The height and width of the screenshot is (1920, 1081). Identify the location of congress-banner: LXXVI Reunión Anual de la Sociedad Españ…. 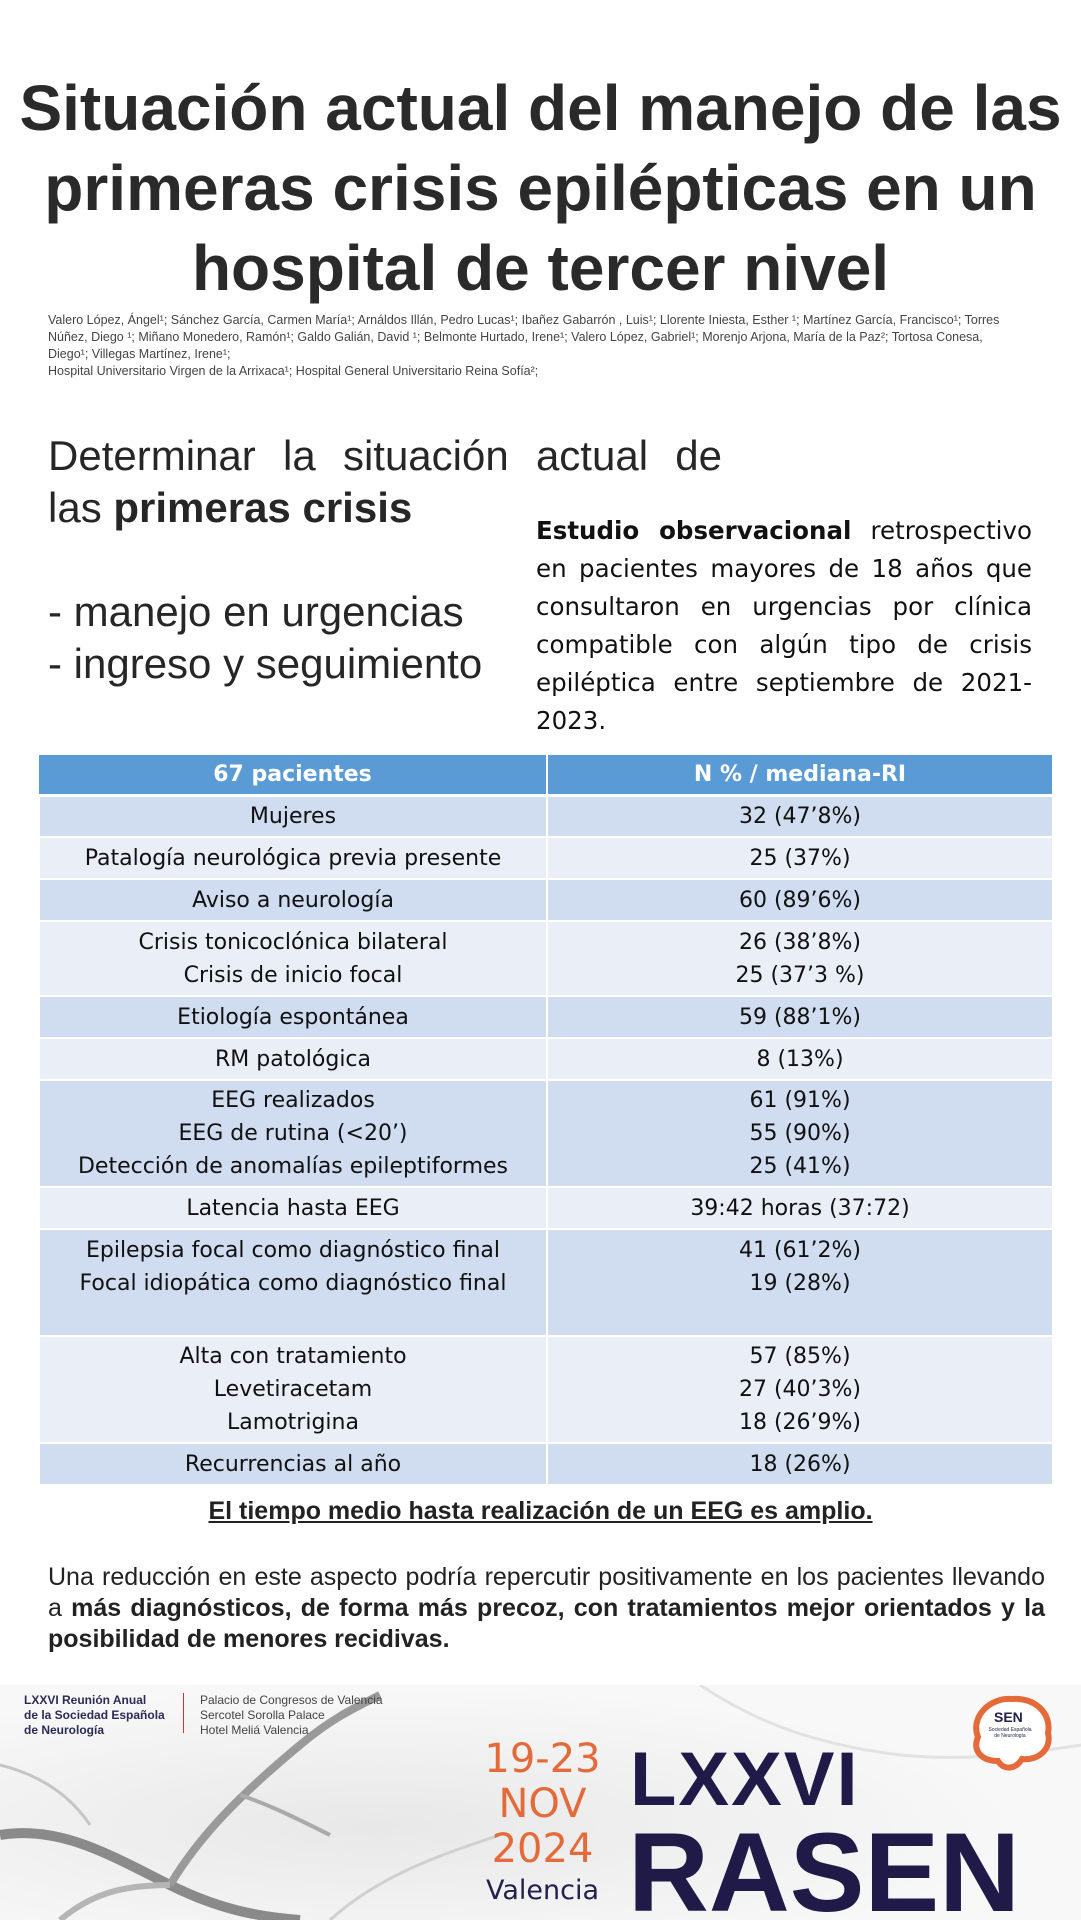
(540, 1802).